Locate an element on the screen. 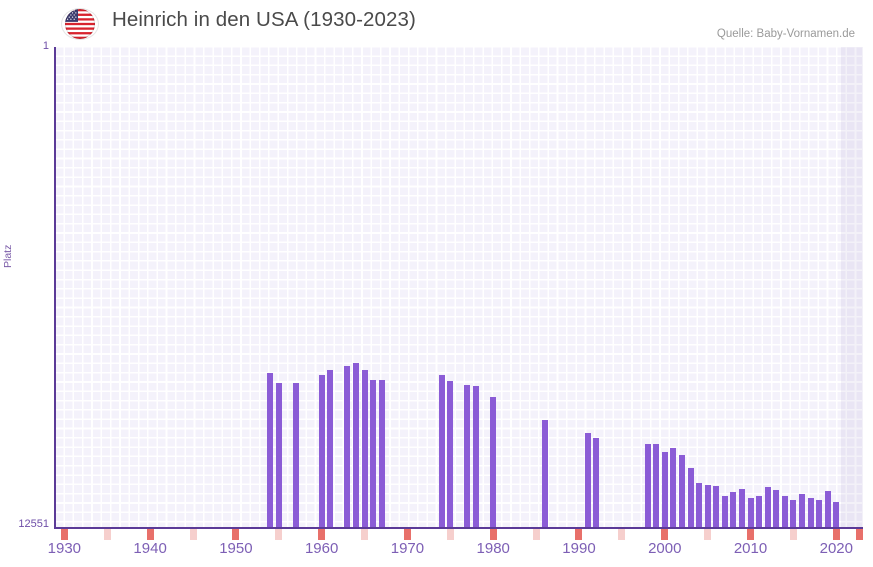 The image size is (873, 567). x-tick-1990 is located at coordinates (579, 534).